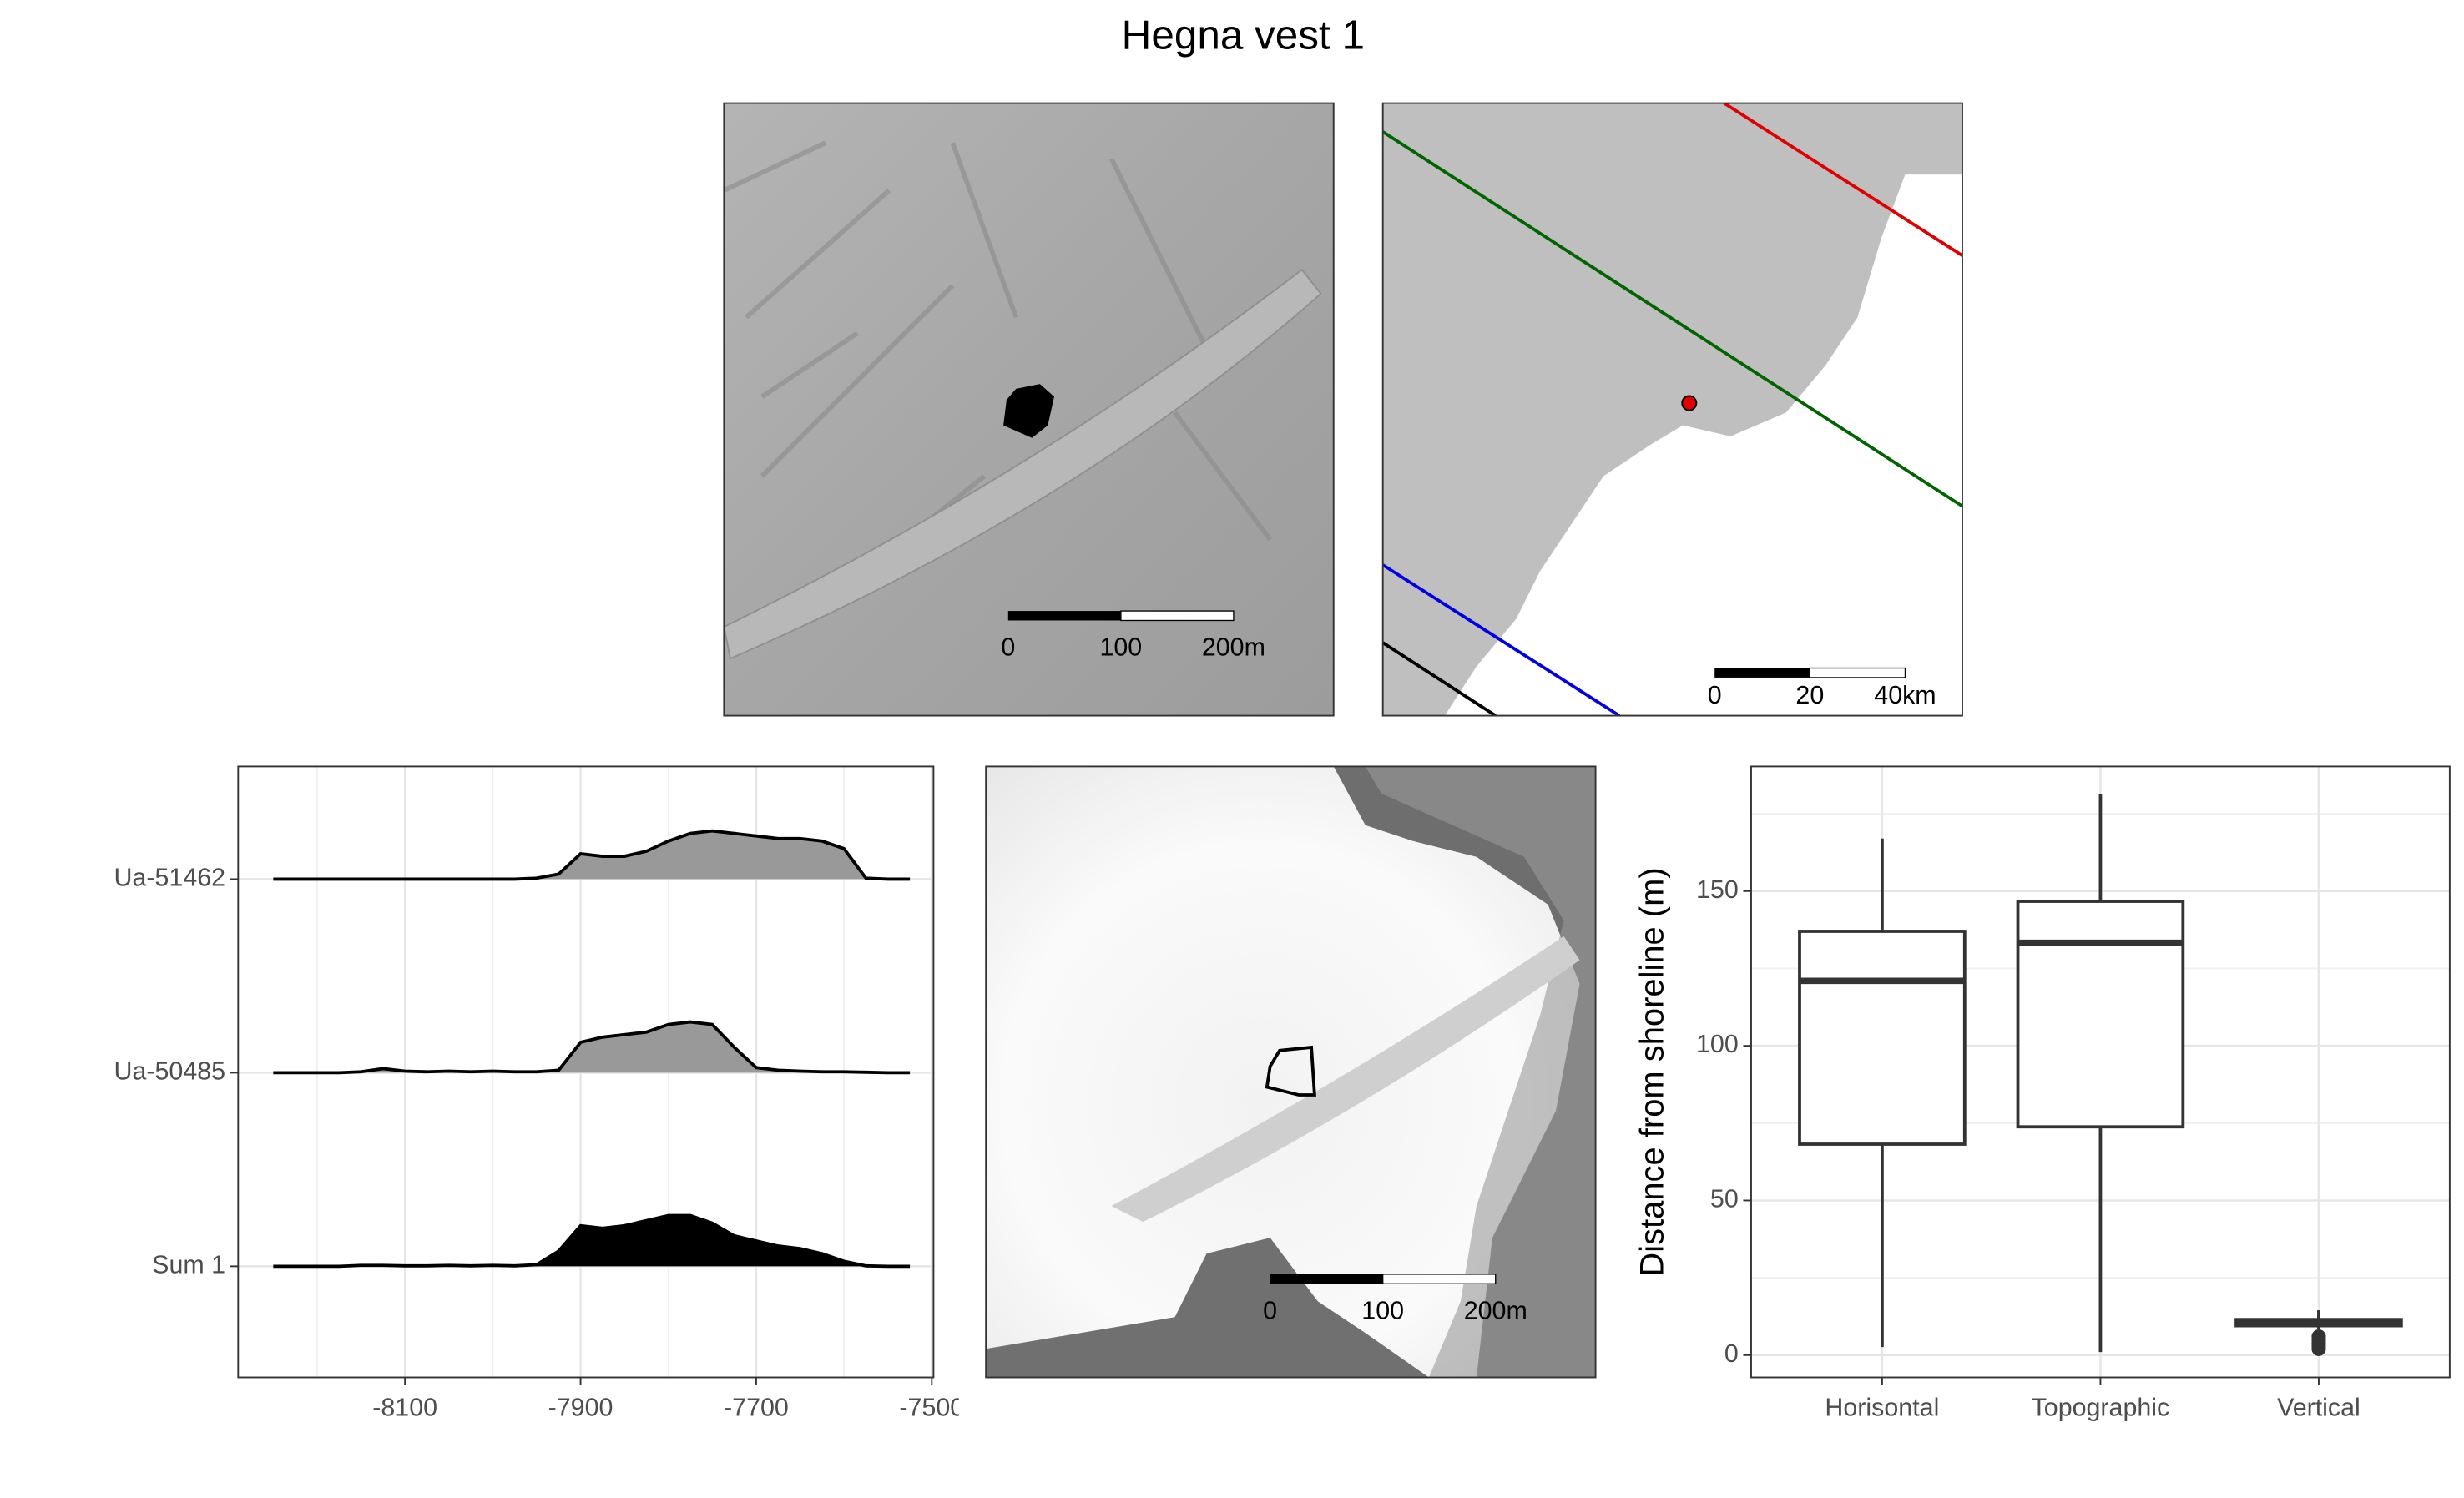 This screenshot has height=1498, width=2464. I want to click on x-tick-label: -7500, so click(931, 1408).